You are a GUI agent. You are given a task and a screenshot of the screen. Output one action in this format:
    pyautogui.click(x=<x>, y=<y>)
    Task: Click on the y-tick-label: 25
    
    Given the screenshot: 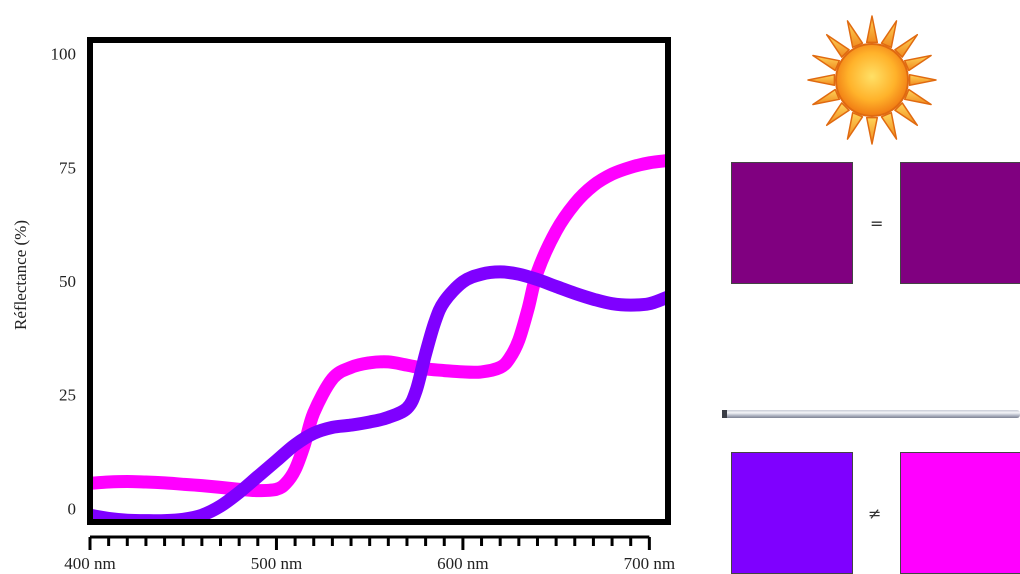 What is the action you would take?
    pyautogui.click(x=67, y=395)
    